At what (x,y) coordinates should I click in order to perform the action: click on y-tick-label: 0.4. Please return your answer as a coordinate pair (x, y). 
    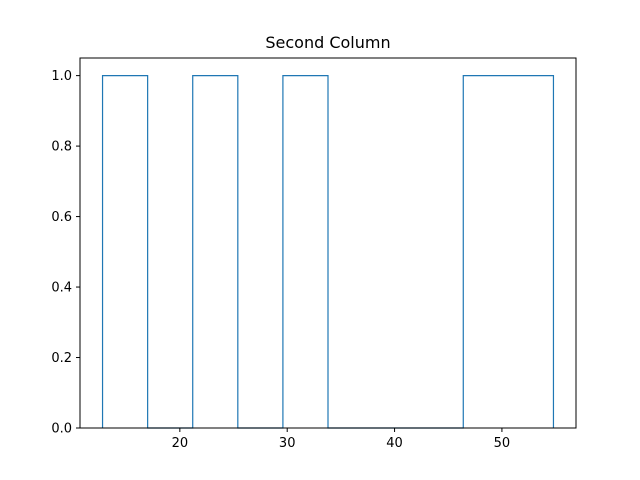
    Looking at the image, I should click on (61, 288).